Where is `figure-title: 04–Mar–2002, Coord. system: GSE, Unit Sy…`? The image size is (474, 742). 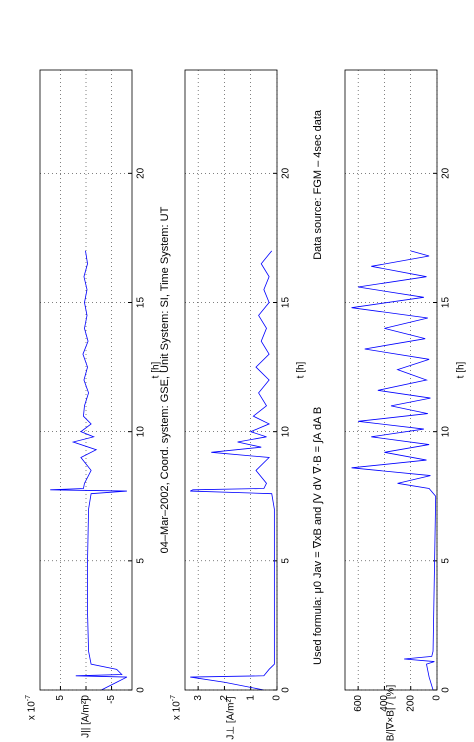
figure-title: 04–Mar–2002, Coord. system: GSE, Unit Sy… is located at coordinates (165, 379).